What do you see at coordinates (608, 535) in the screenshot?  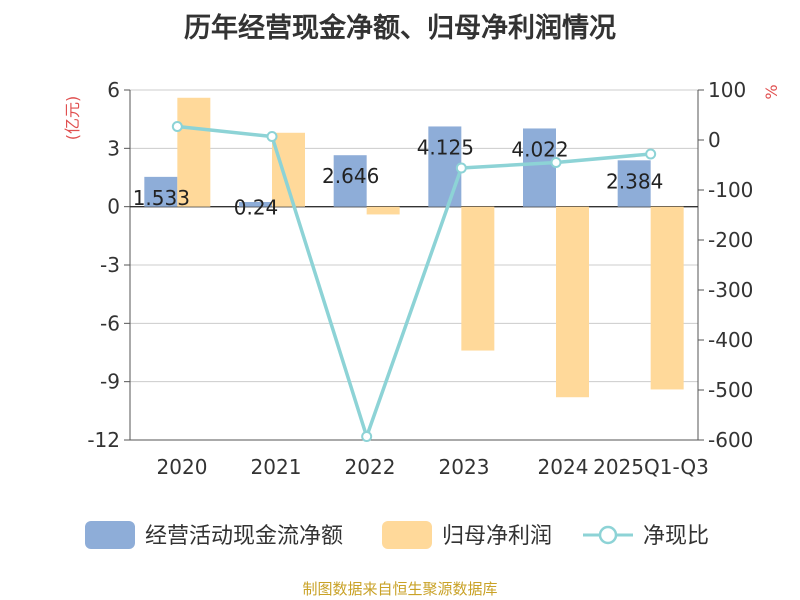 I see `legend-marker-ratio` at bounding box center [608, 535].